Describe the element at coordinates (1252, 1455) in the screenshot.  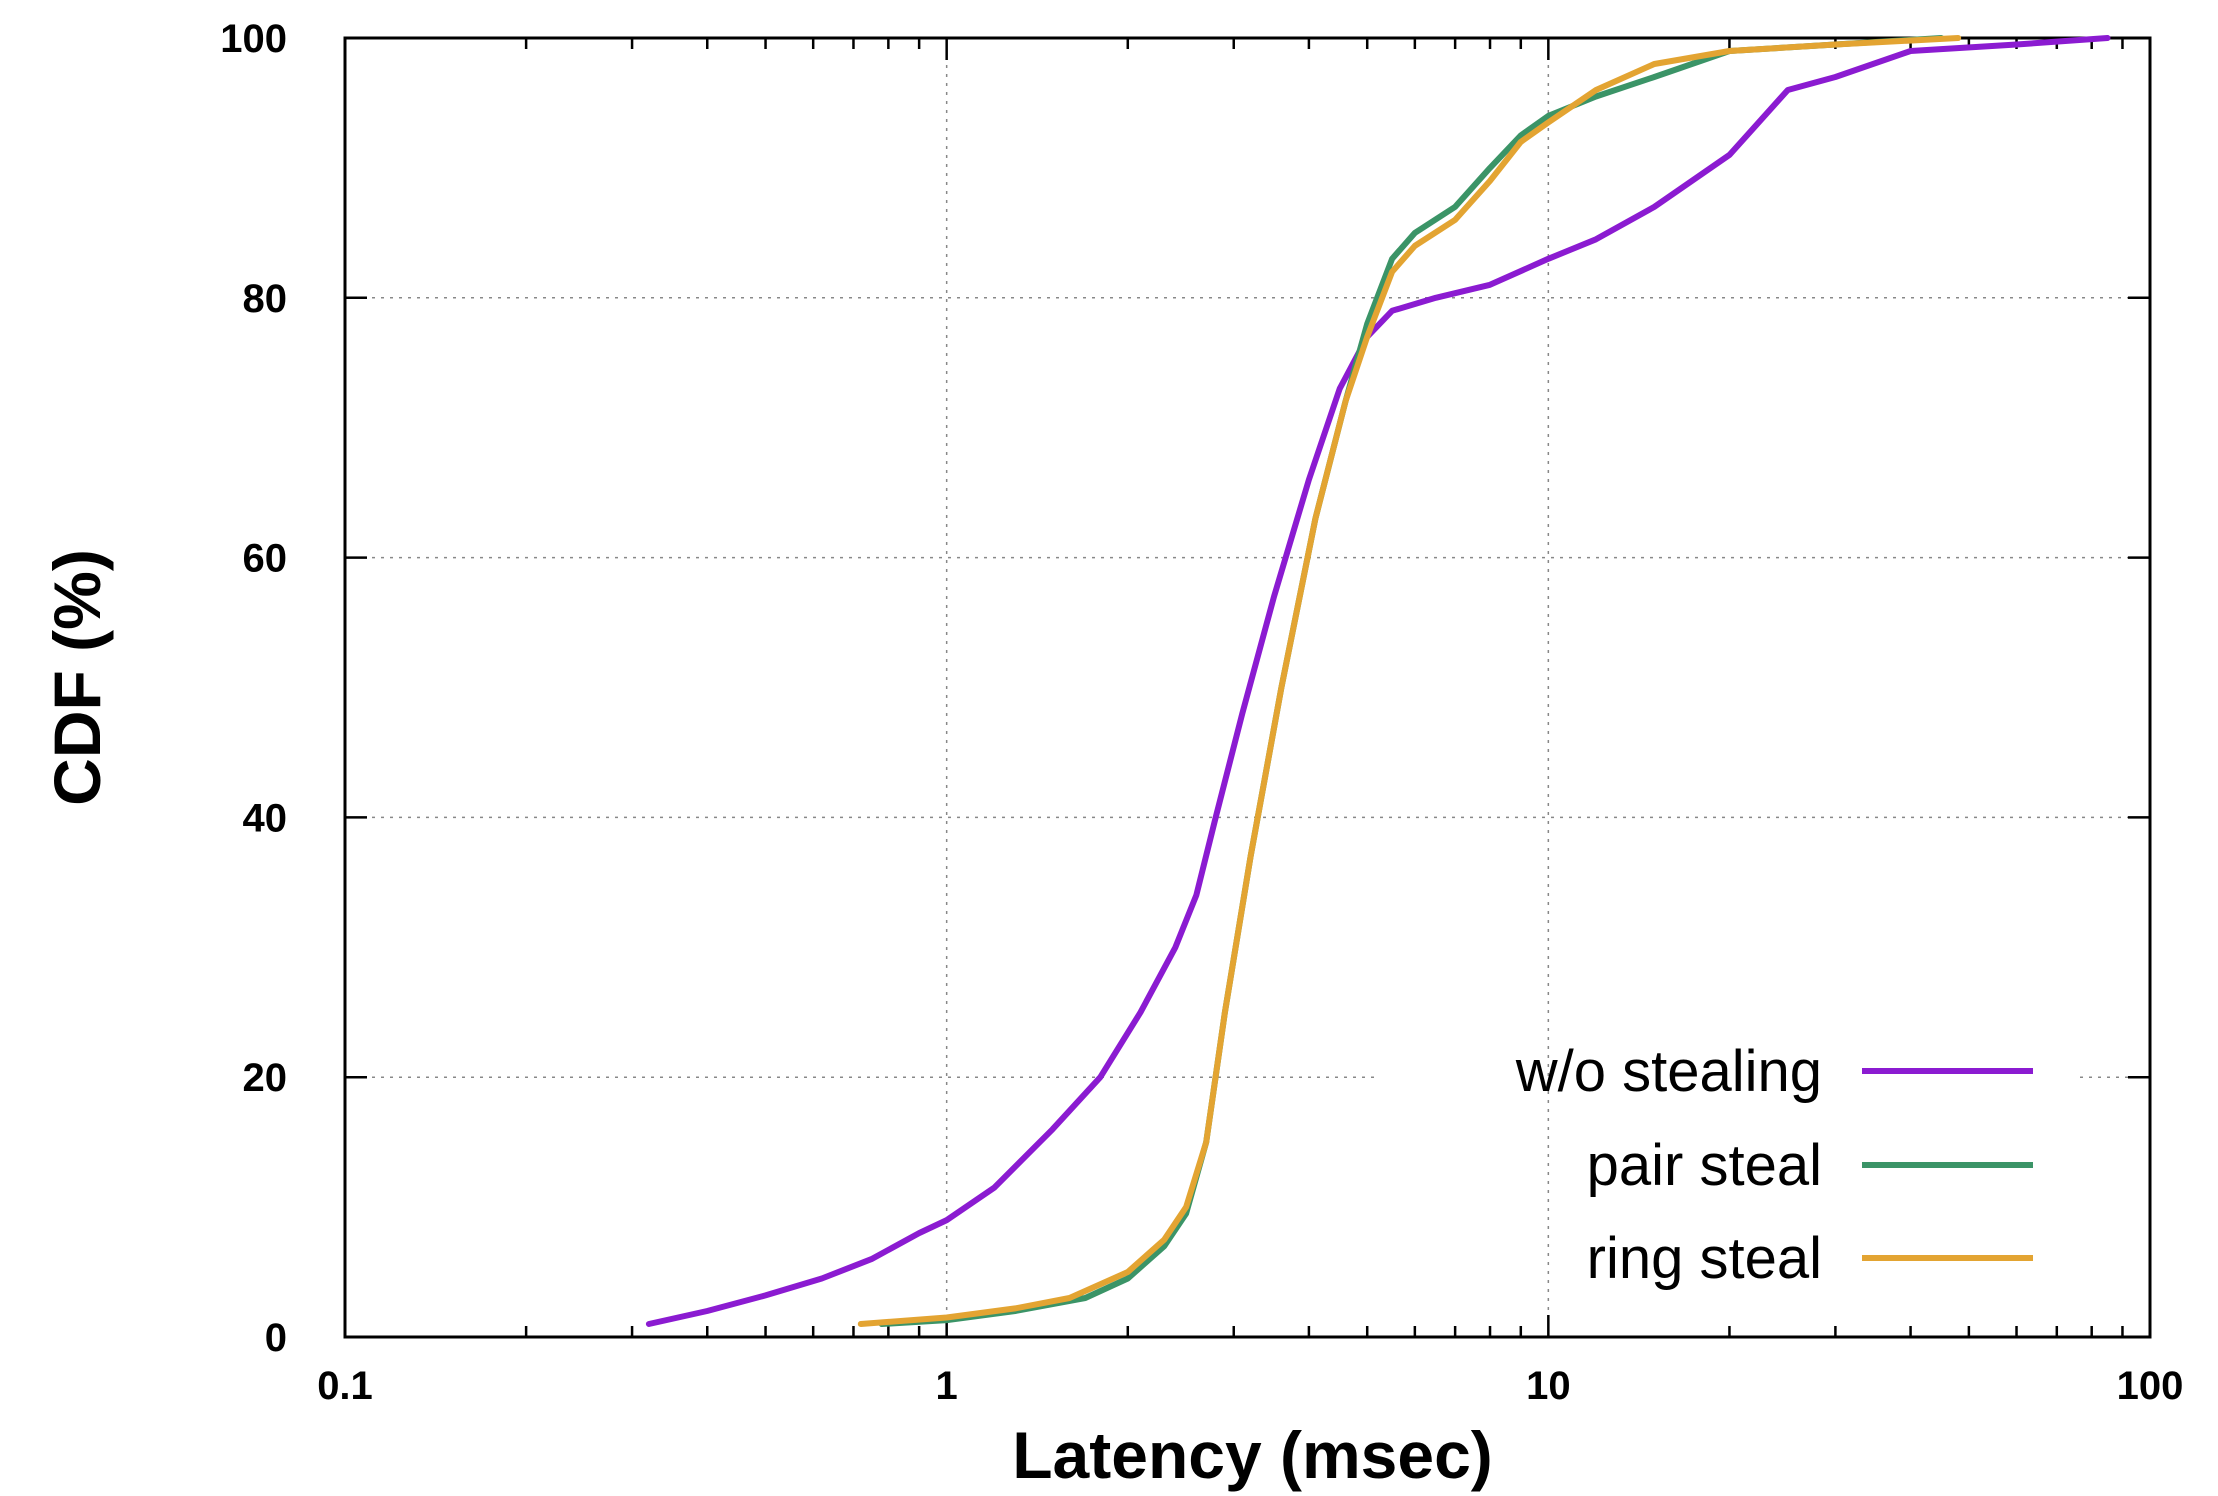
I see `x-axis-title: Latency (msec)` at that location.